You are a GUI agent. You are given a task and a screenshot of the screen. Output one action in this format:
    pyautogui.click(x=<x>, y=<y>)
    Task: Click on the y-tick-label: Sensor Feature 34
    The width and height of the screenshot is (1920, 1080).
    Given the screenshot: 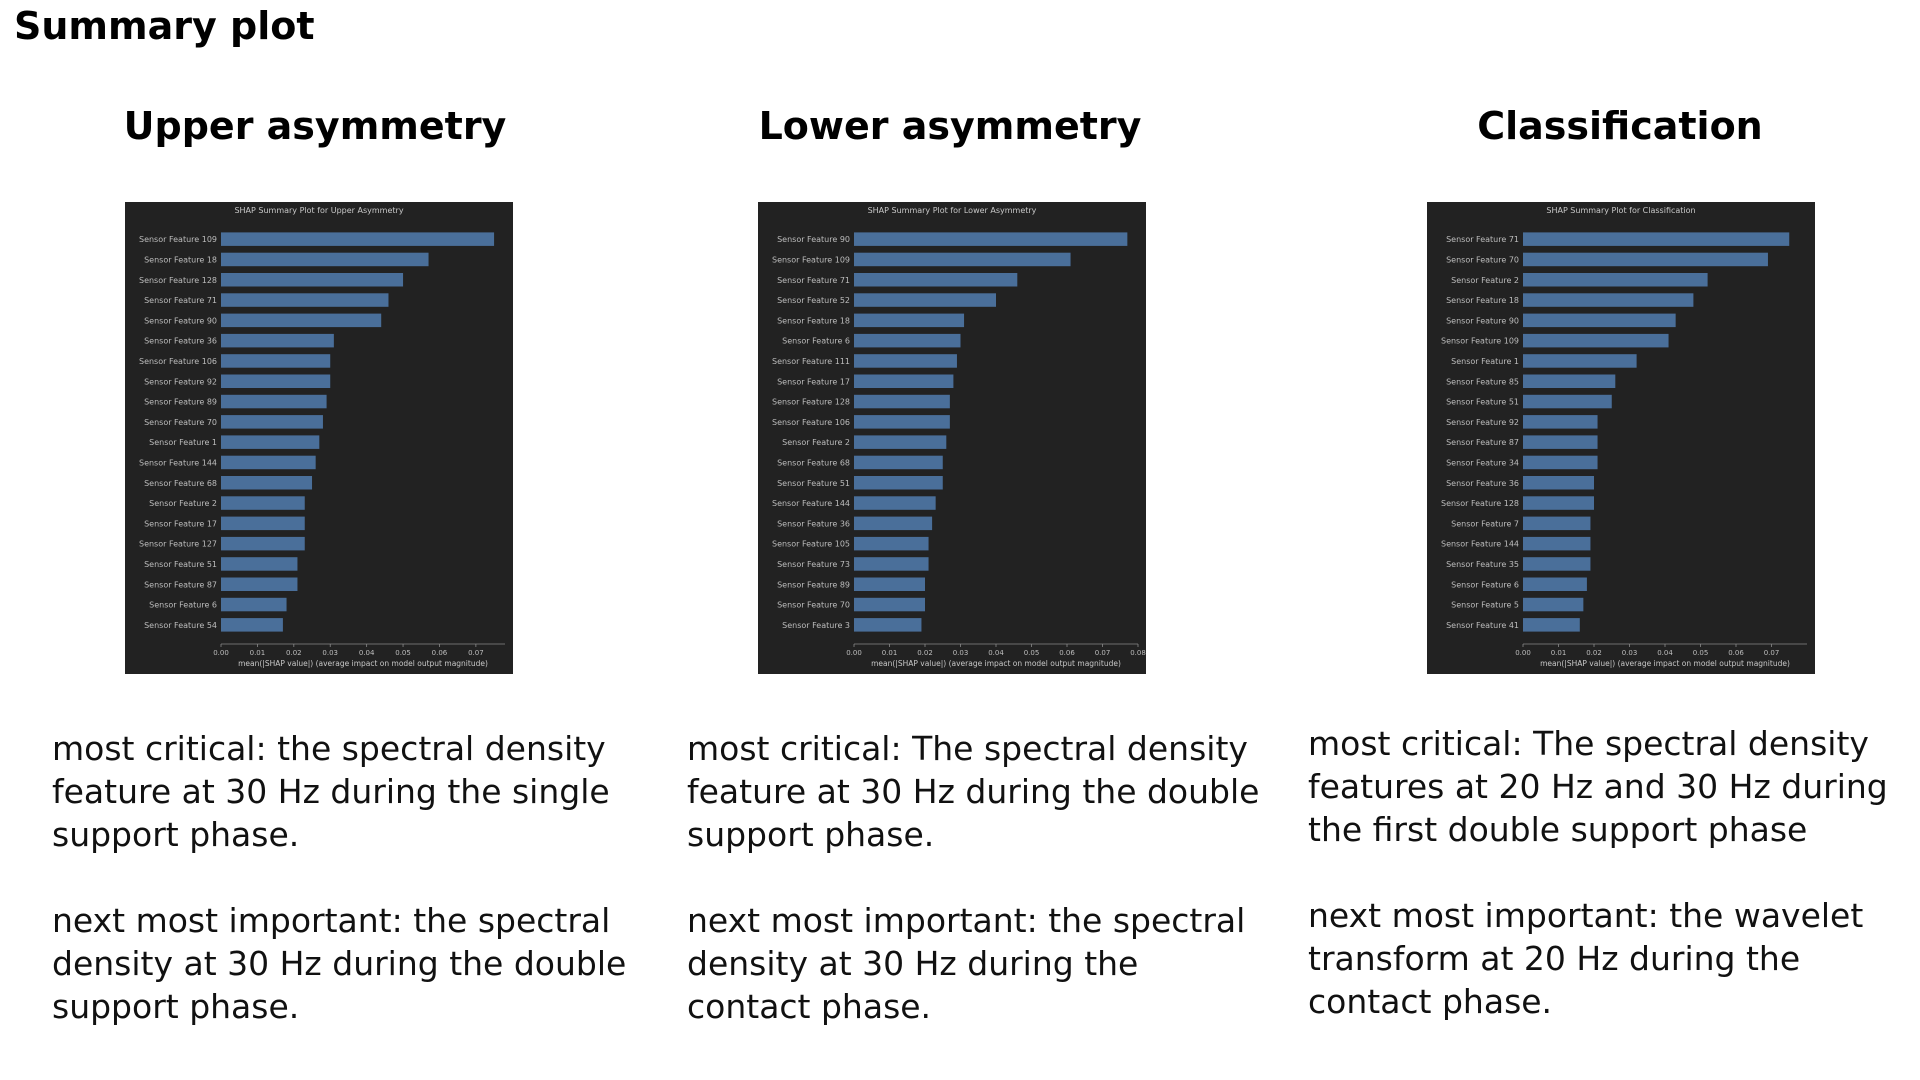 What is the action you would take?
    pyautogui.click(x=1482, y=462)
    